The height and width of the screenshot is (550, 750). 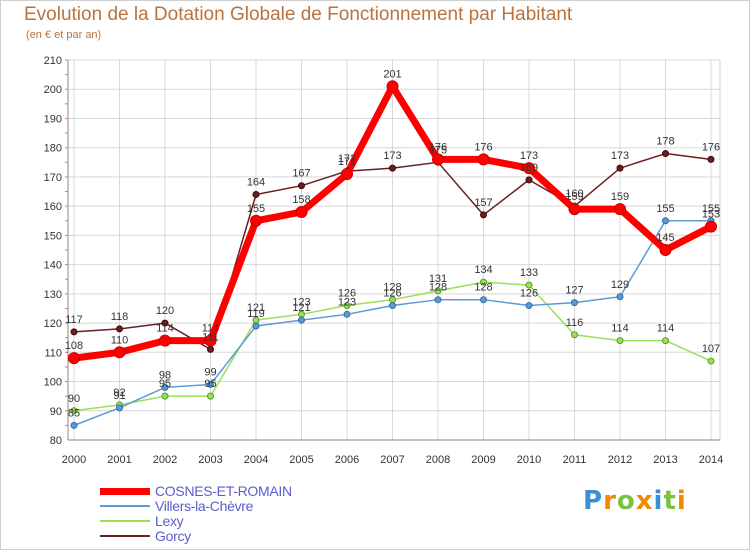 What do you see at coordinates (53, 119) in the screenshot?
I see `y-tick-label: 190` at bounding box center [53, 119].